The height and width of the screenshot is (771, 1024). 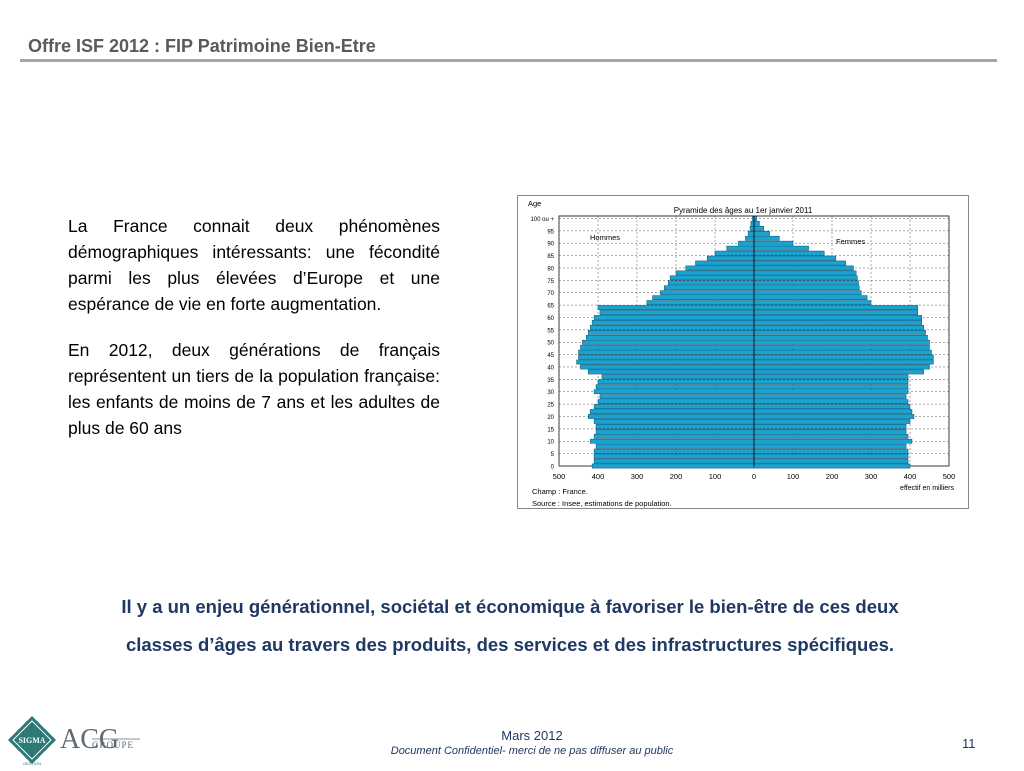 I want to click on y-tick-label: 80, so click(x=550, y=269).